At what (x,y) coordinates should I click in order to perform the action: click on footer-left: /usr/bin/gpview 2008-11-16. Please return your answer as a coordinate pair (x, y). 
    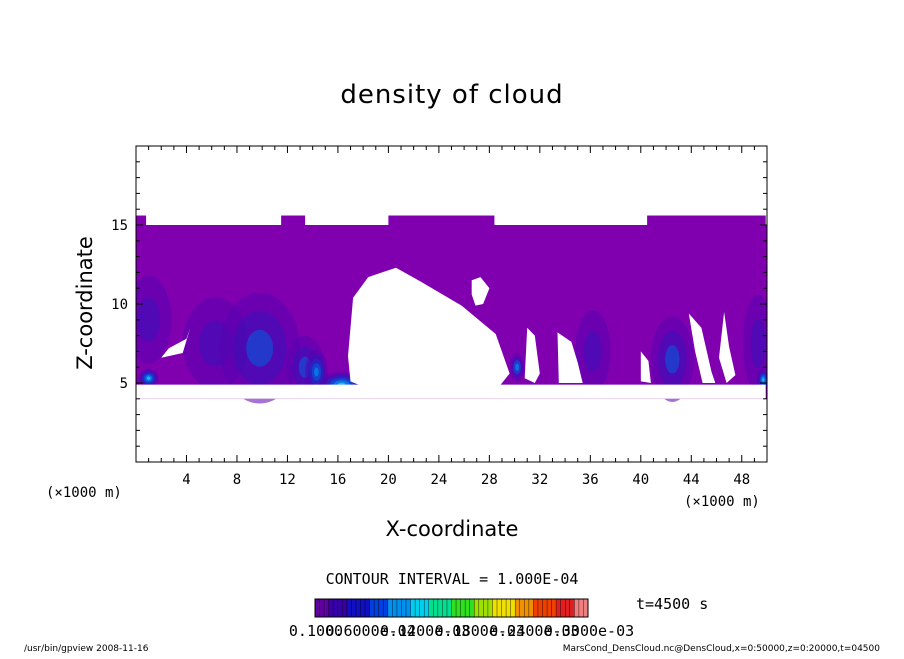
    Looking at the image, I should click on (86, 649).